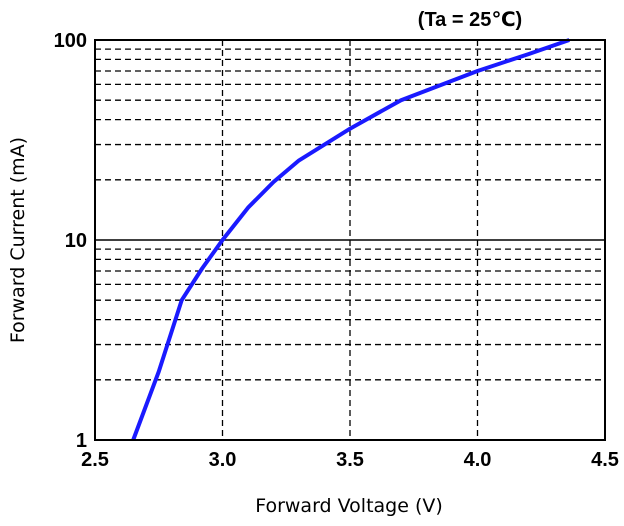  I want to click on x-tick-label: 2.5, so click(95, 460).